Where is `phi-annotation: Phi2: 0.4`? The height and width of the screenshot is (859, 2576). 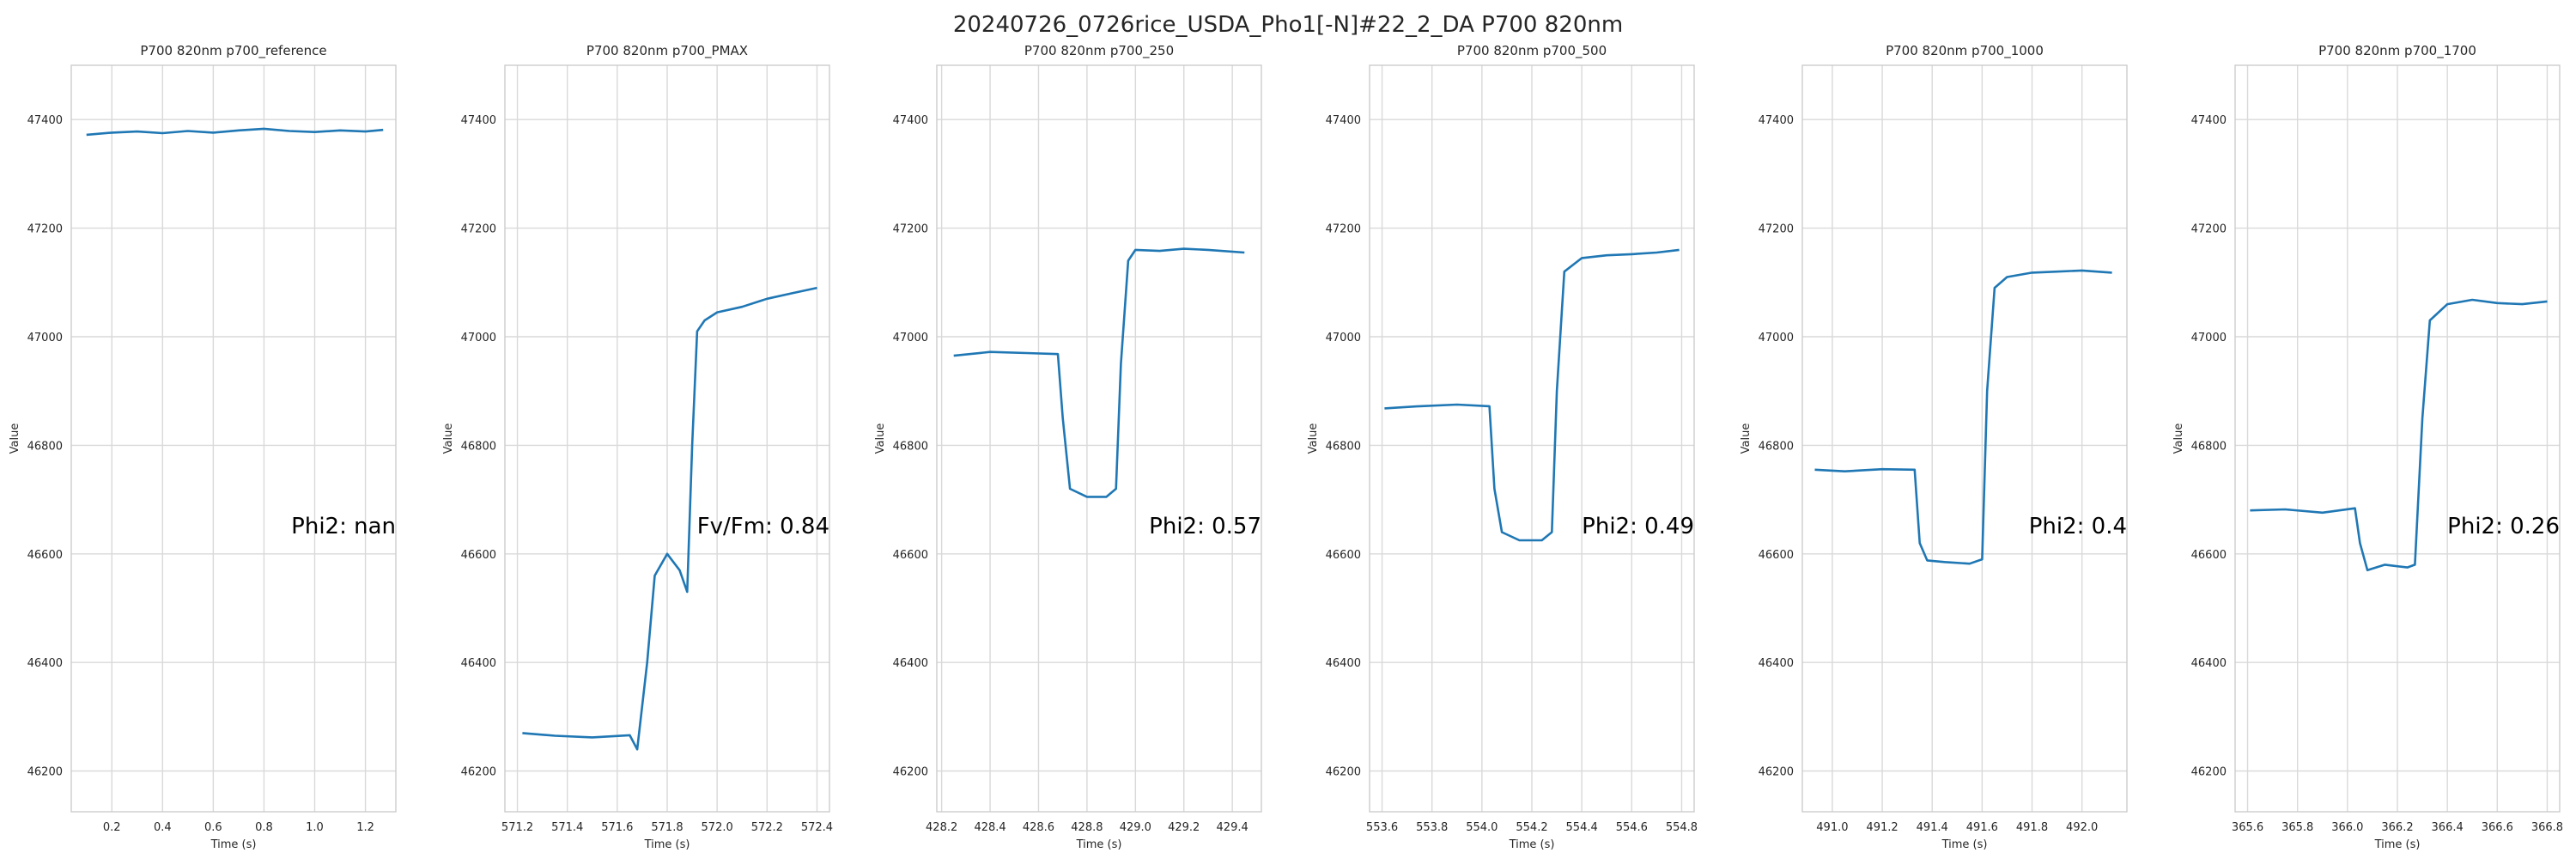 phi-annotation: Phi2: 0.4 is located at coordinates (2078, 526).